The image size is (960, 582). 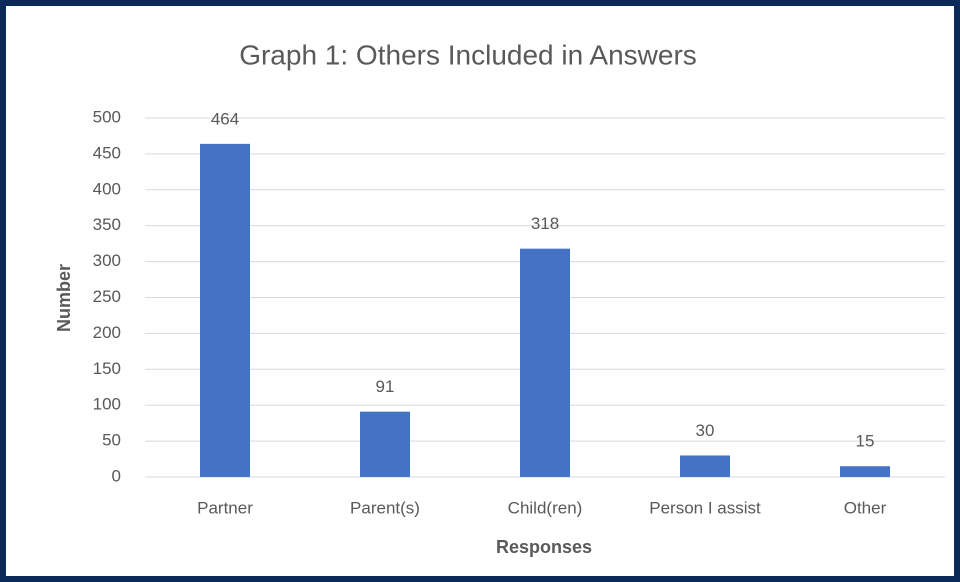 What do you see at coordinates (225, 507) in the screenshot?
I see `x-tick-label: Partner` at bounding box center [225, 507].